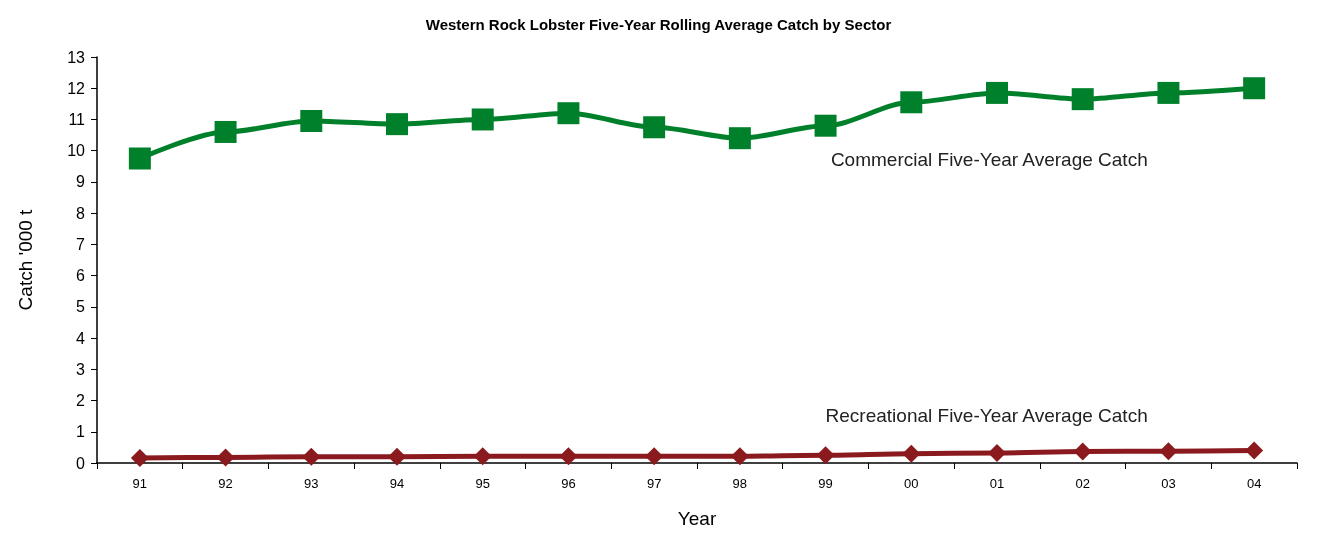 This screenshot has height=533, width=1317. I want to click on y-tick-label: 2, so click(81, 401).